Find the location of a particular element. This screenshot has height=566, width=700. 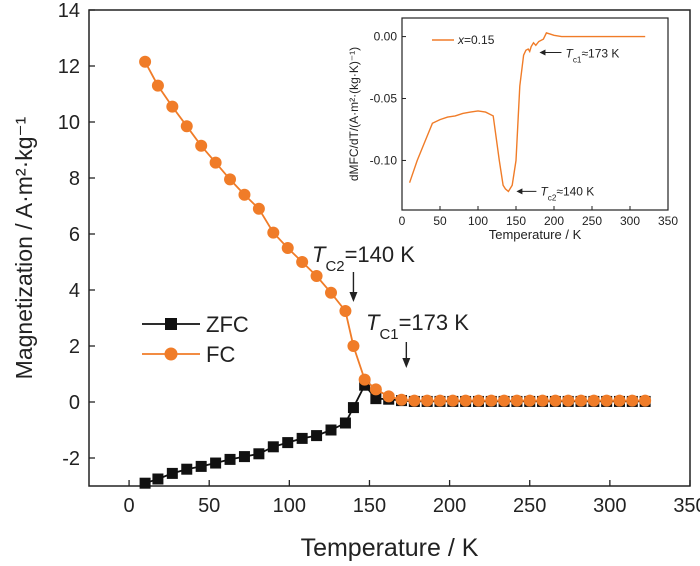

x-axis-label: Temperature / K is located at coordinates (390, 548).